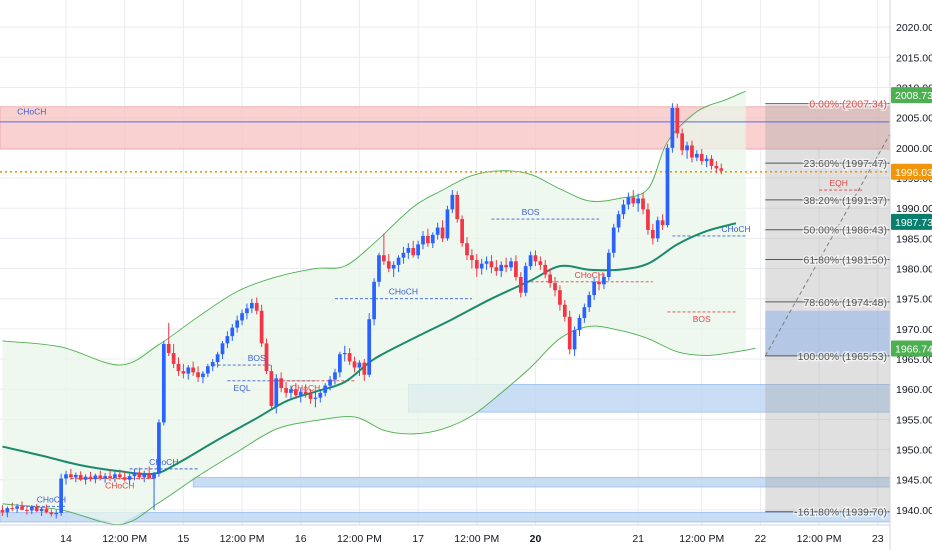  What do you see at coordinates (445, 128) in the screenshot?
I see `supply-zone` at bounding box center [445, 128].